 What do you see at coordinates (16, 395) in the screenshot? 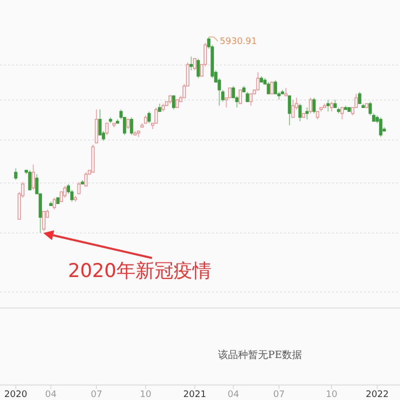
I see `x-tick-label: 2020` at bounding box center [16, 395].